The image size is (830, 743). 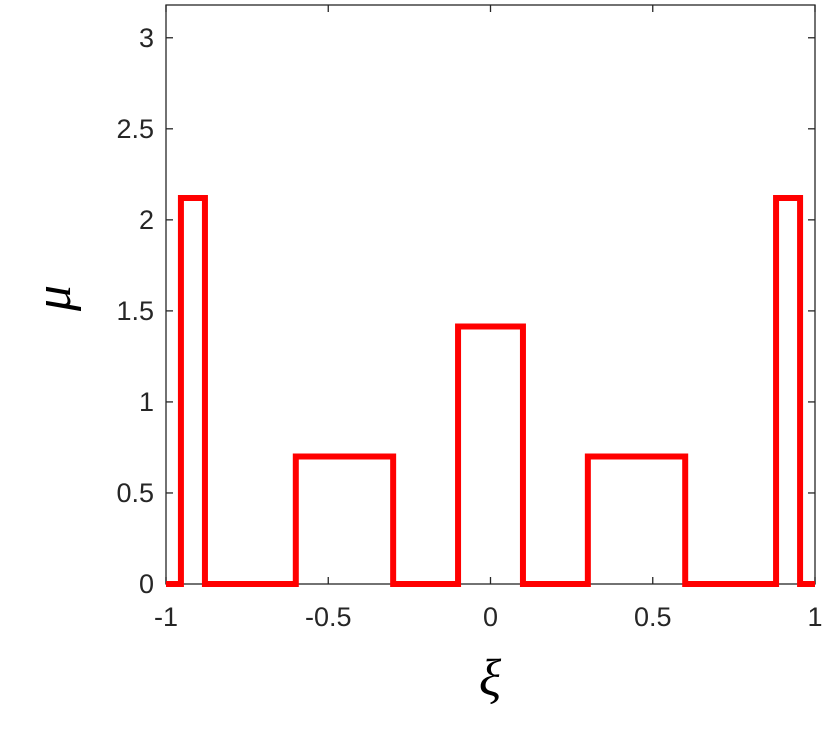 I want to click on y-tick-label: 1, so click(x=146, y=402).